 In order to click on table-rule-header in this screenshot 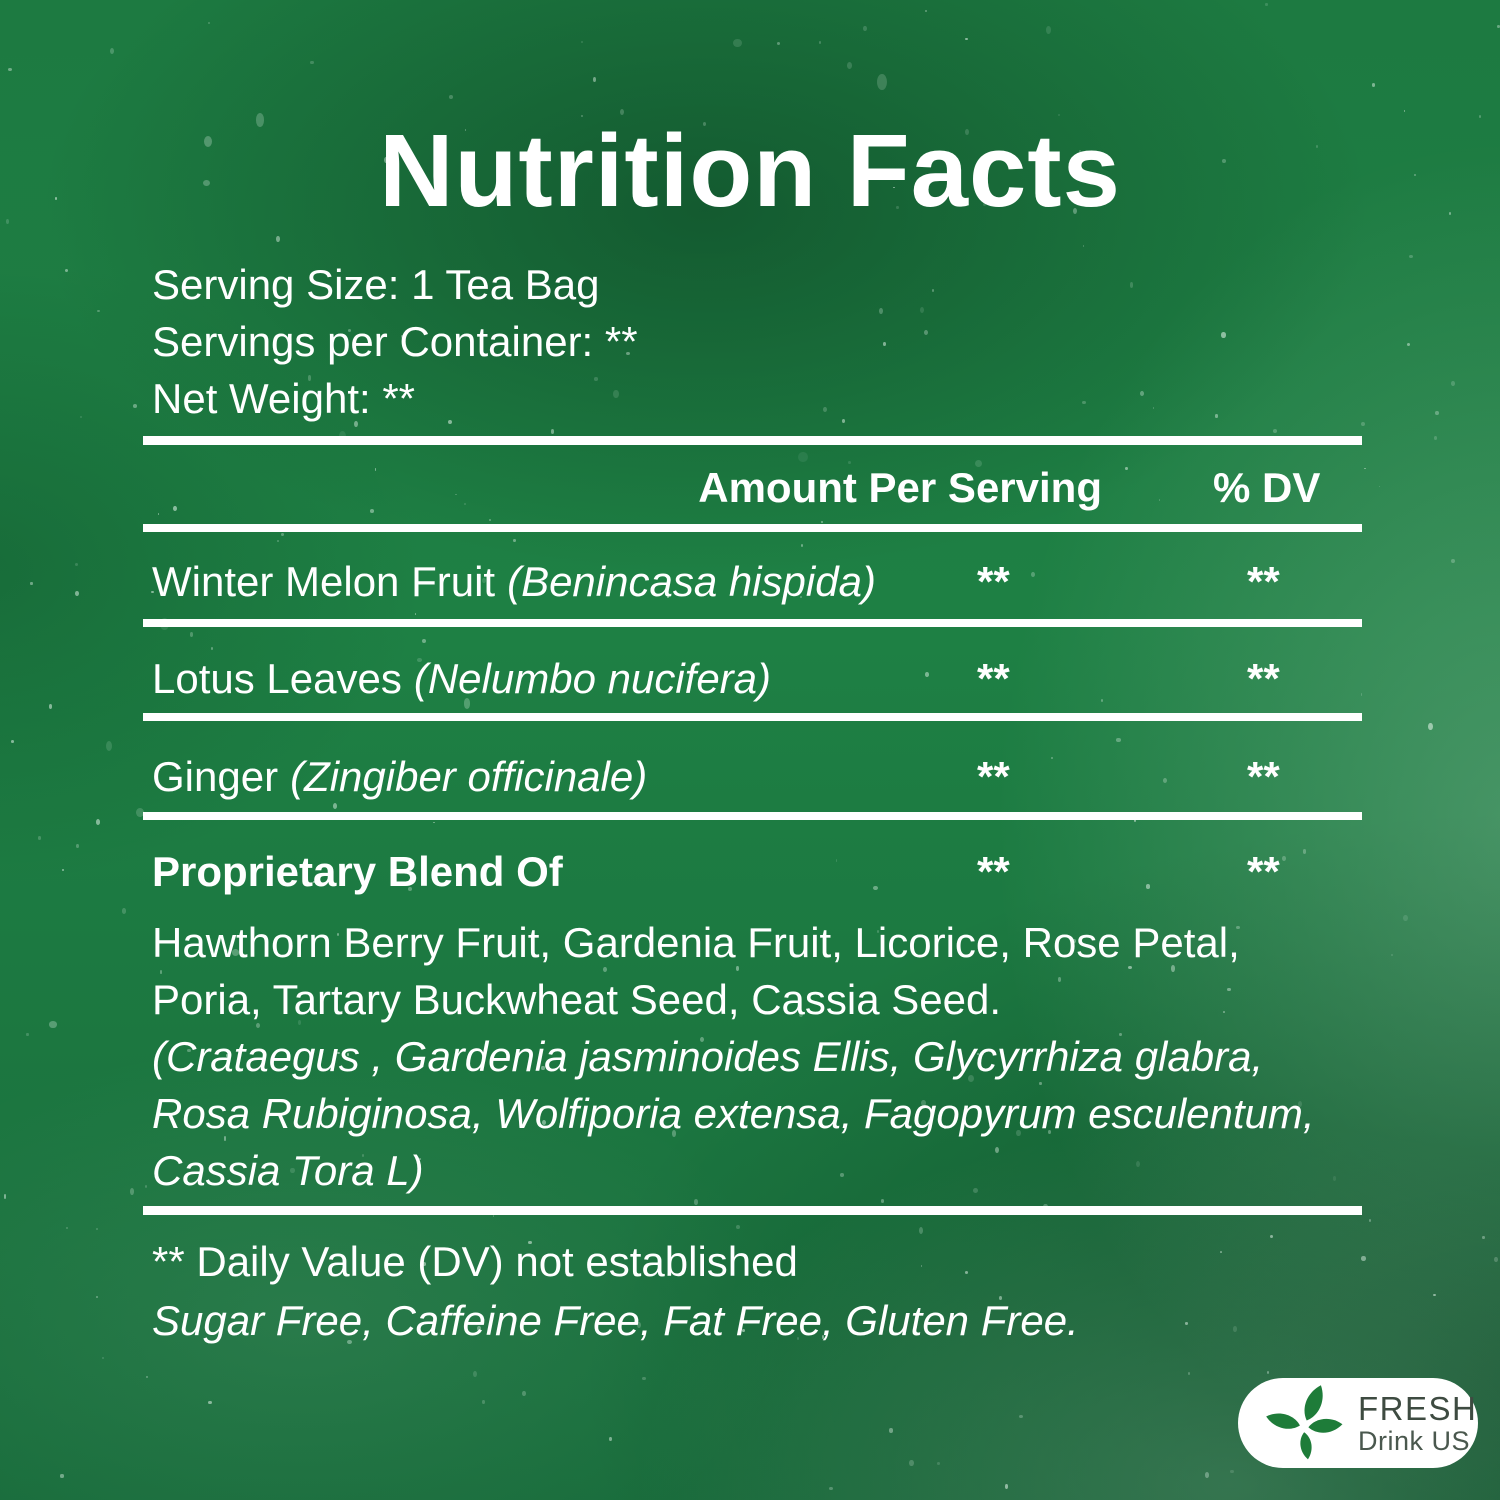, I will do `click(752, 528)`.